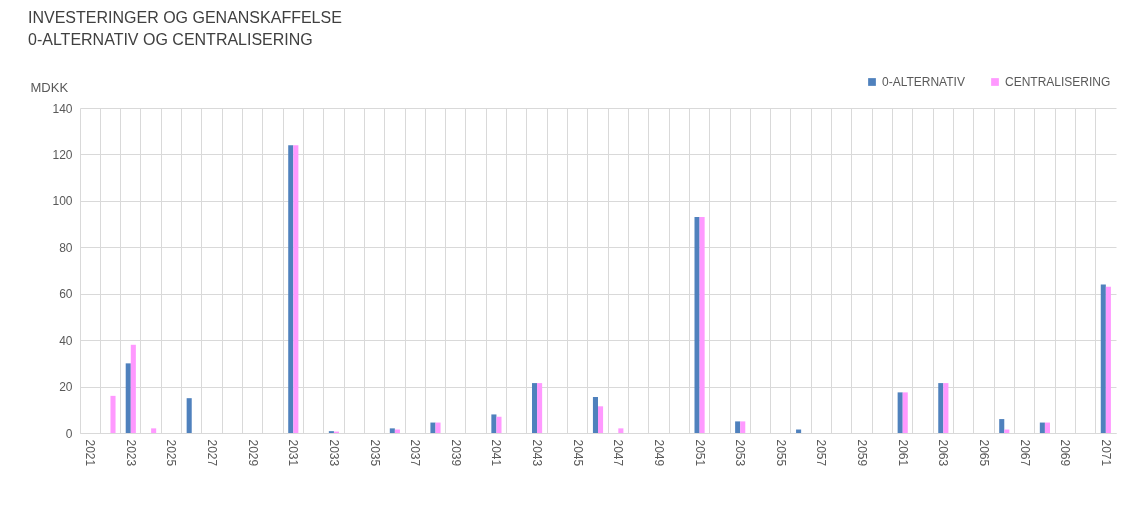  I want to click on x-tick-label: 2055, so click(780, 453).